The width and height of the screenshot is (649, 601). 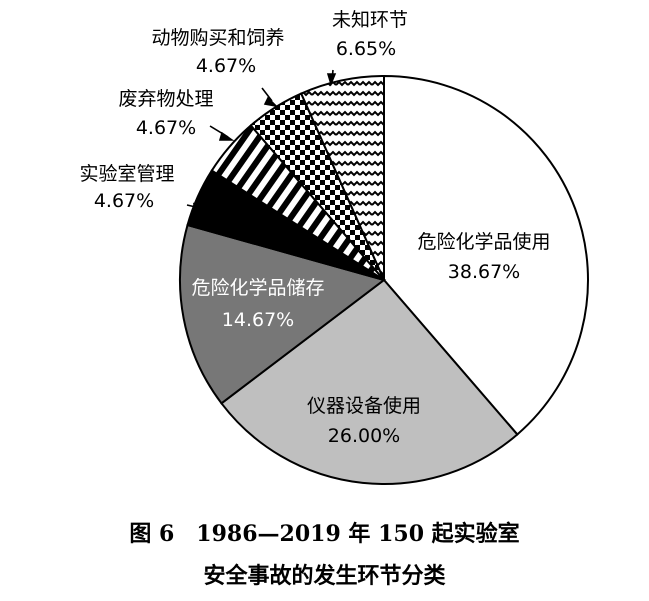 What do you see at coordinates (324, 576) in the screenshot?
I see `figure-caption-line-2: 安全事故的发生环节分类` at bounding box center [324, 576].